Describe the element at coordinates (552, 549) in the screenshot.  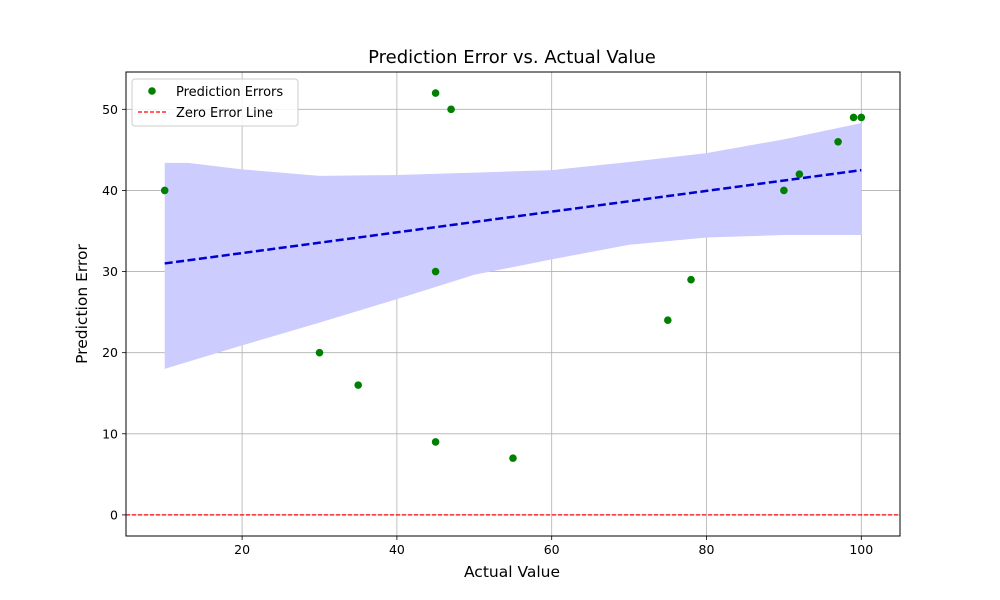
I see `x-tick-label: 60` at that location.